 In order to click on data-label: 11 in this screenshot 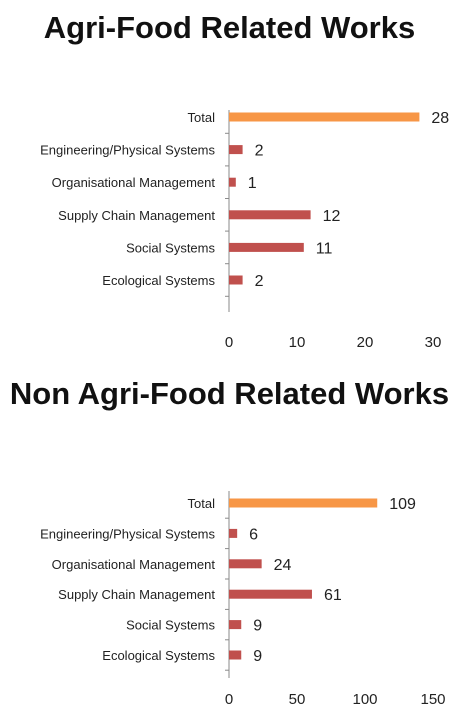, I will do `click(324, 248)`.